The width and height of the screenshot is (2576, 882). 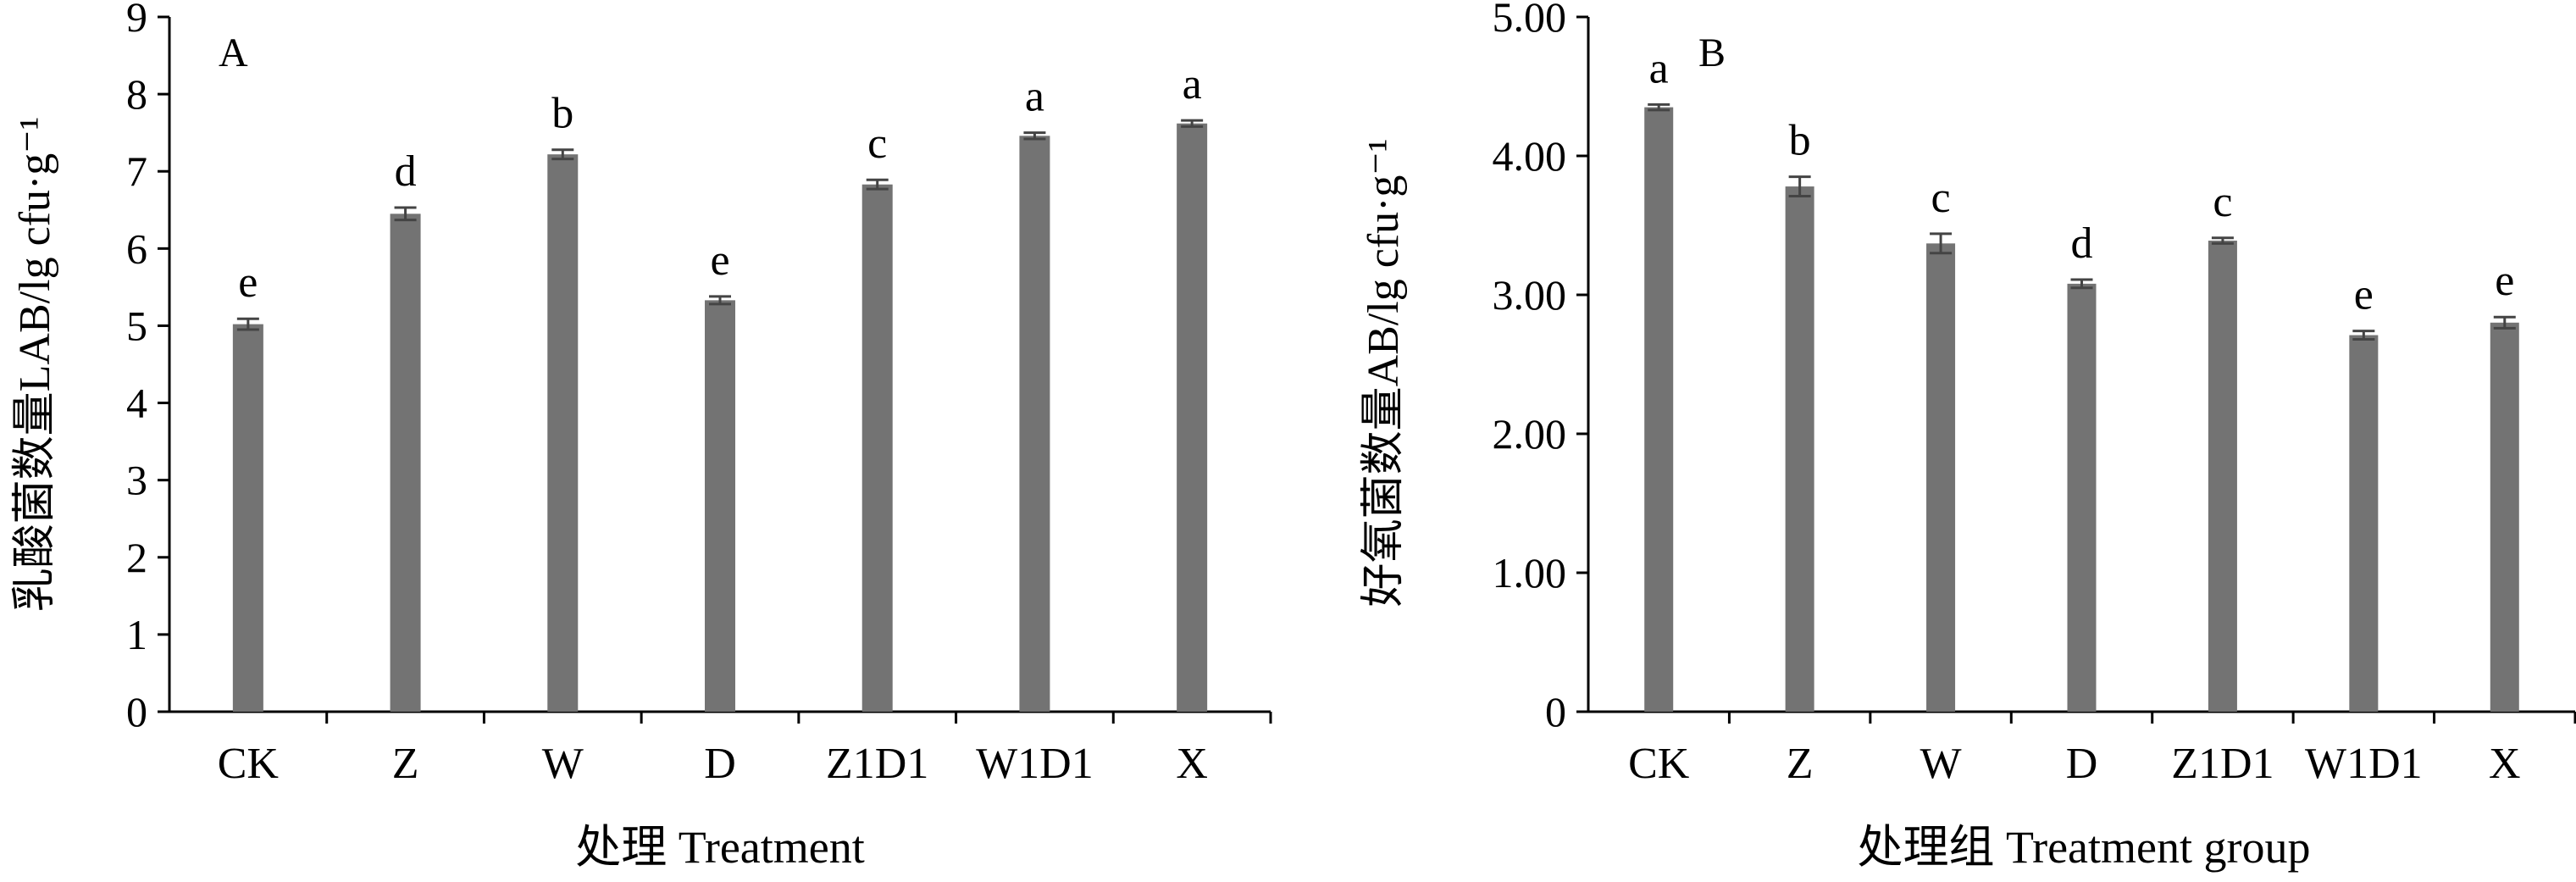 I want to click on panel-b-y-ticks: 0 1.00 2.00 3.00 4.00 5.00, so click(x=1540, y=368).